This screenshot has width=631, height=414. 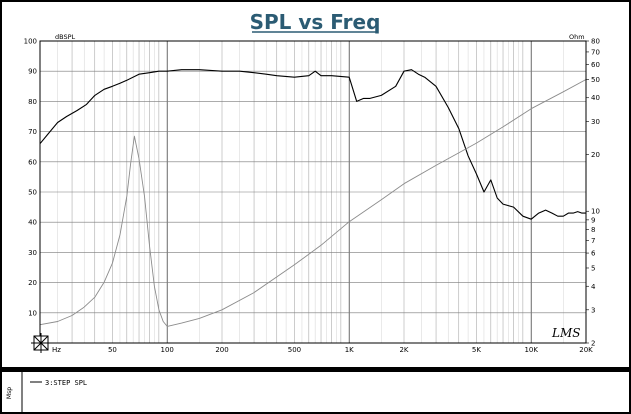 What do you see at coordinates (595, 155) in the screenshot?
I see `y2-tick-label: 20` at bounding box center [595, 155].